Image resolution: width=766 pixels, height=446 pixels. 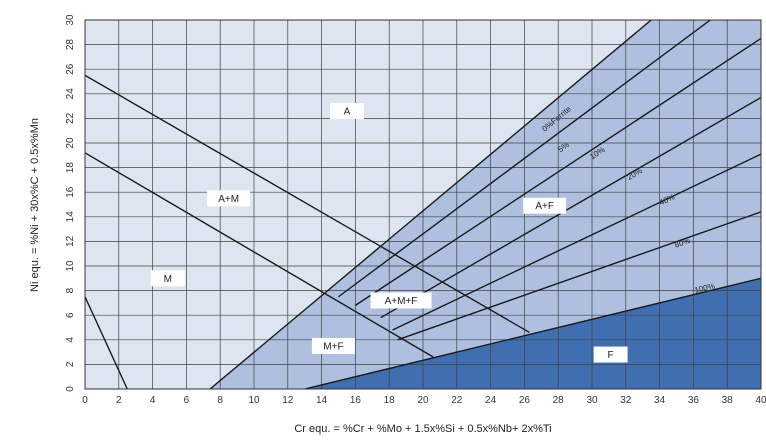 I want to click on x-tick-label: 6, so click(x=187, y=400).